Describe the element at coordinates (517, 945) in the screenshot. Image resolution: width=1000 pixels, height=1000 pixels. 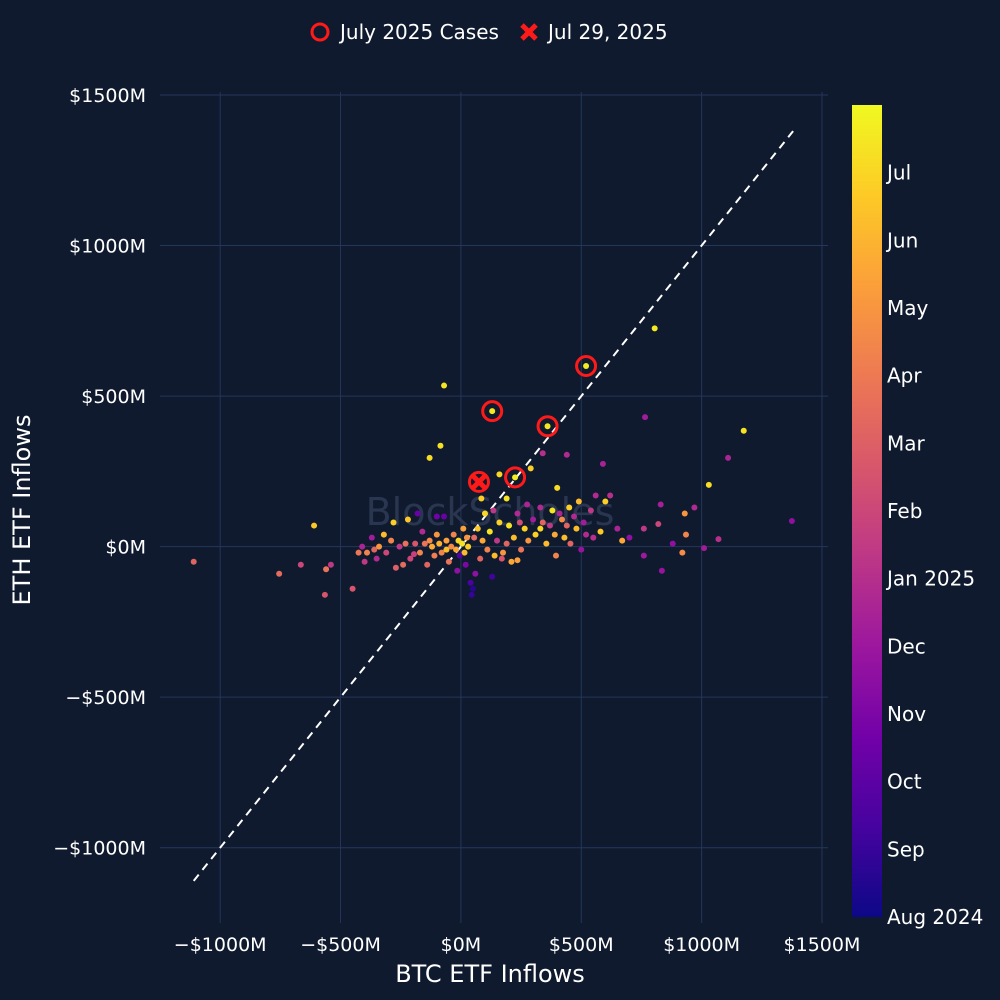
I see `x-axis-ticks: −$1000M −$500M $0M $500M $1000M $1500M` at that location.